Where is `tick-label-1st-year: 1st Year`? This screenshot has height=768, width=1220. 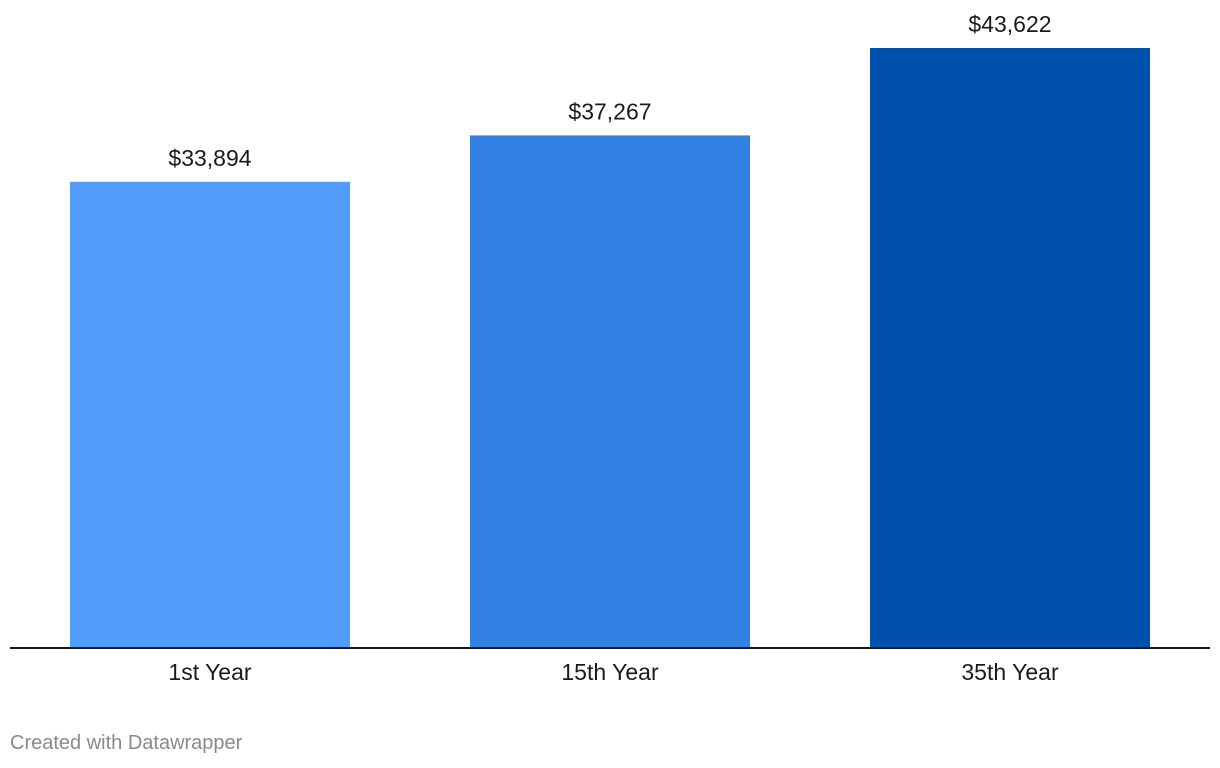 tick-label-1st-year: 1st Year is located at coordinates (209, 672).